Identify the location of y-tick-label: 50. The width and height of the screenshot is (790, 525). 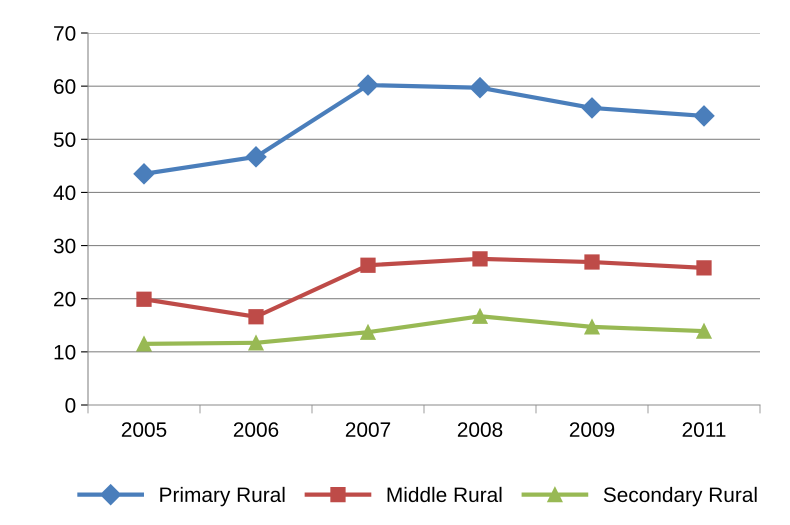
(65, 140).